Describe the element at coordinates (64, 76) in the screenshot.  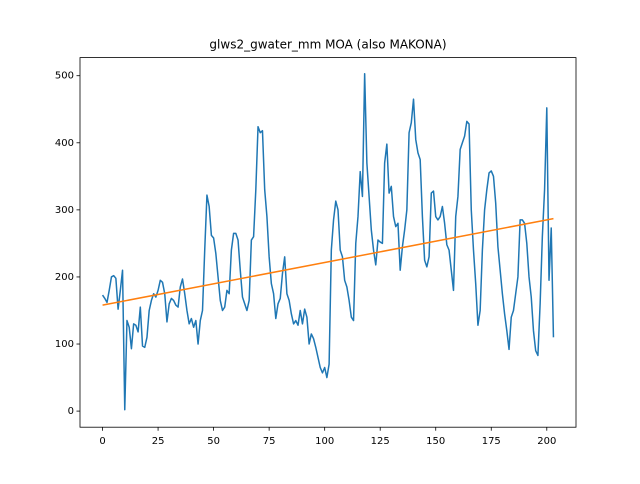
I see `y-tick-label: 500` at that location.